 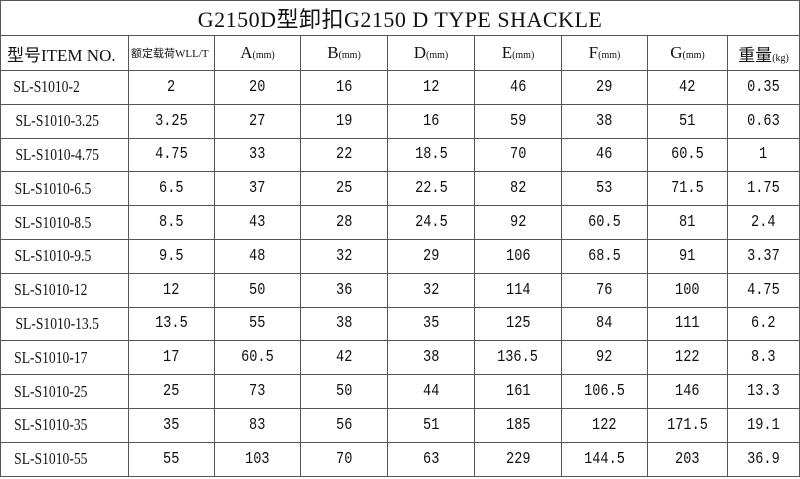 I want to click on cell-text: 73, so click(x=257, y=392).